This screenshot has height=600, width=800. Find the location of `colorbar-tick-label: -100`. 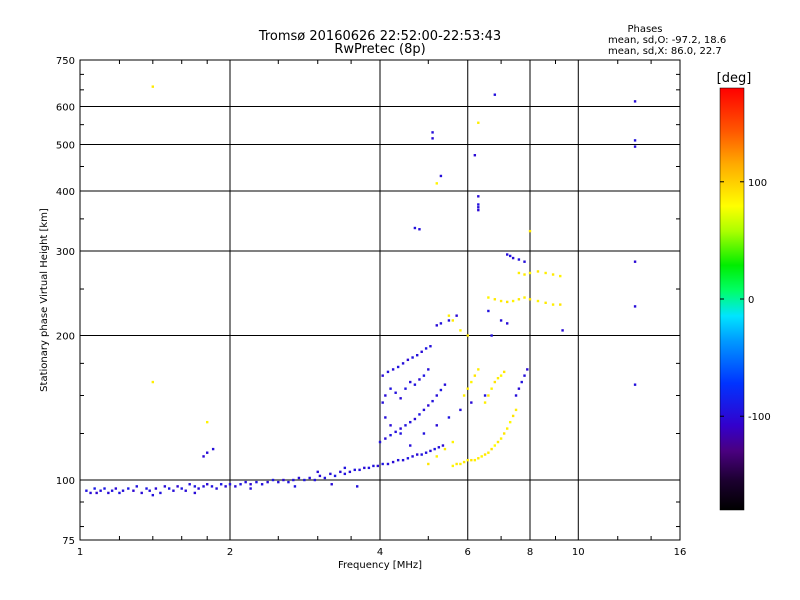

colorbar-tick-label: -100 is located at coordinates (759, 417).